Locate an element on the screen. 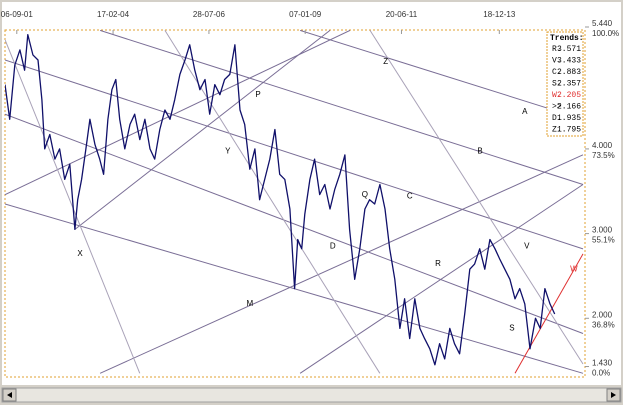 This screenshot has height=405, width=623. legend-name: >> is located at coordinates (557, 107).